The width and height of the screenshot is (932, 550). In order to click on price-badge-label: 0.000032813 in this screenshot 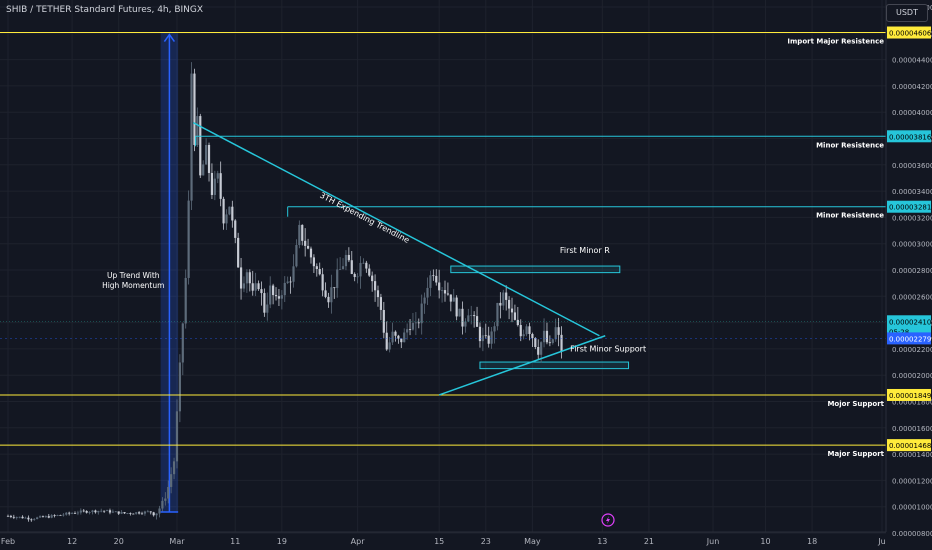, I will do `click(910, 208)`.